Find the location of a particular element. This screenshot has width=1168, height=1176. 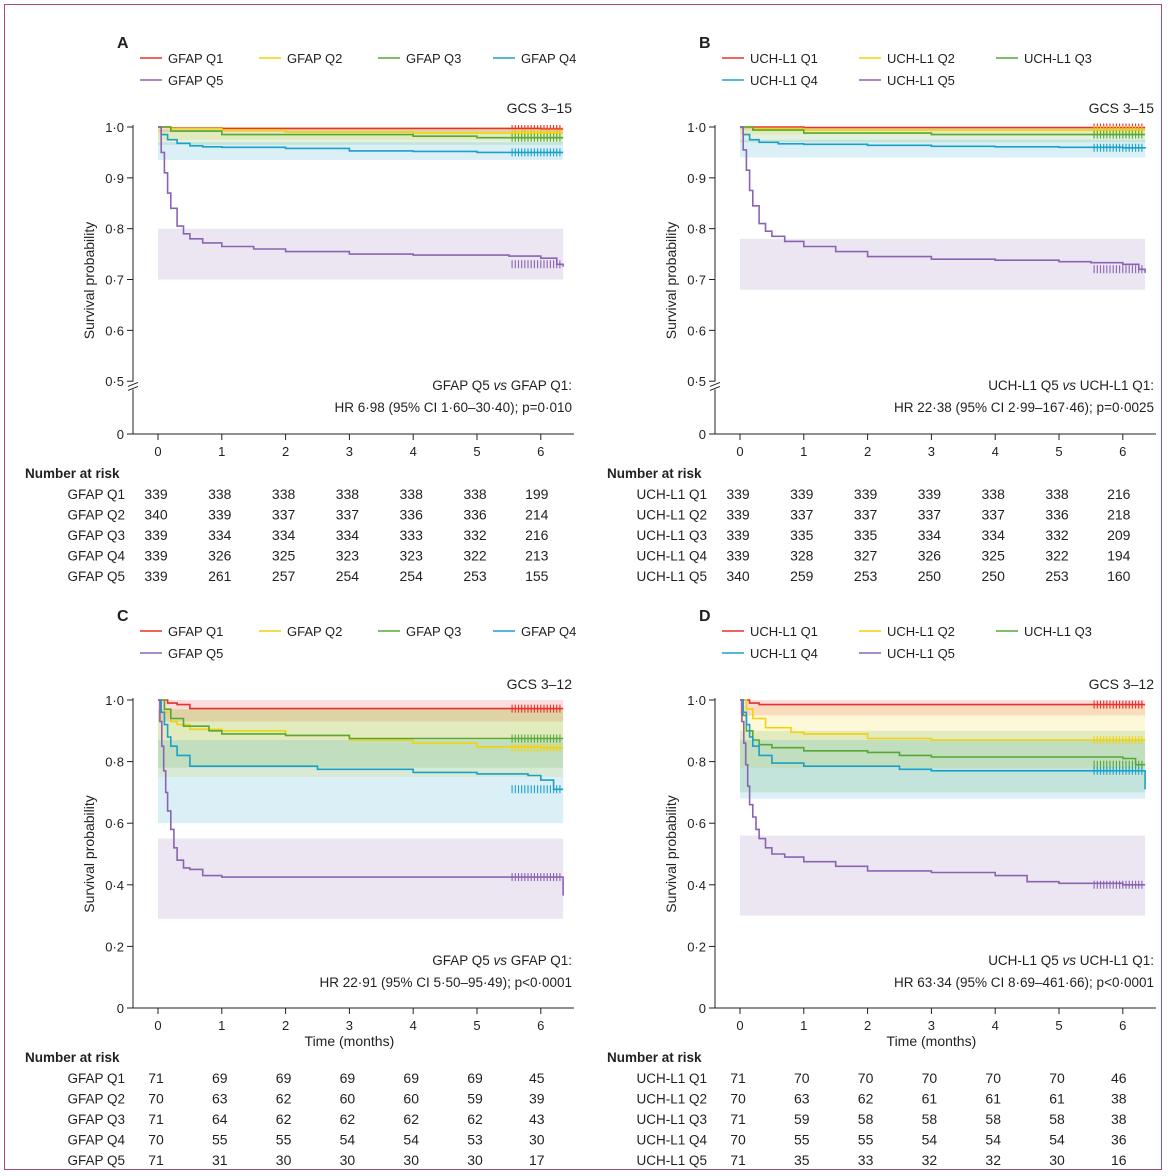

risk-value: 332 is located at coordinates (1057, 535).